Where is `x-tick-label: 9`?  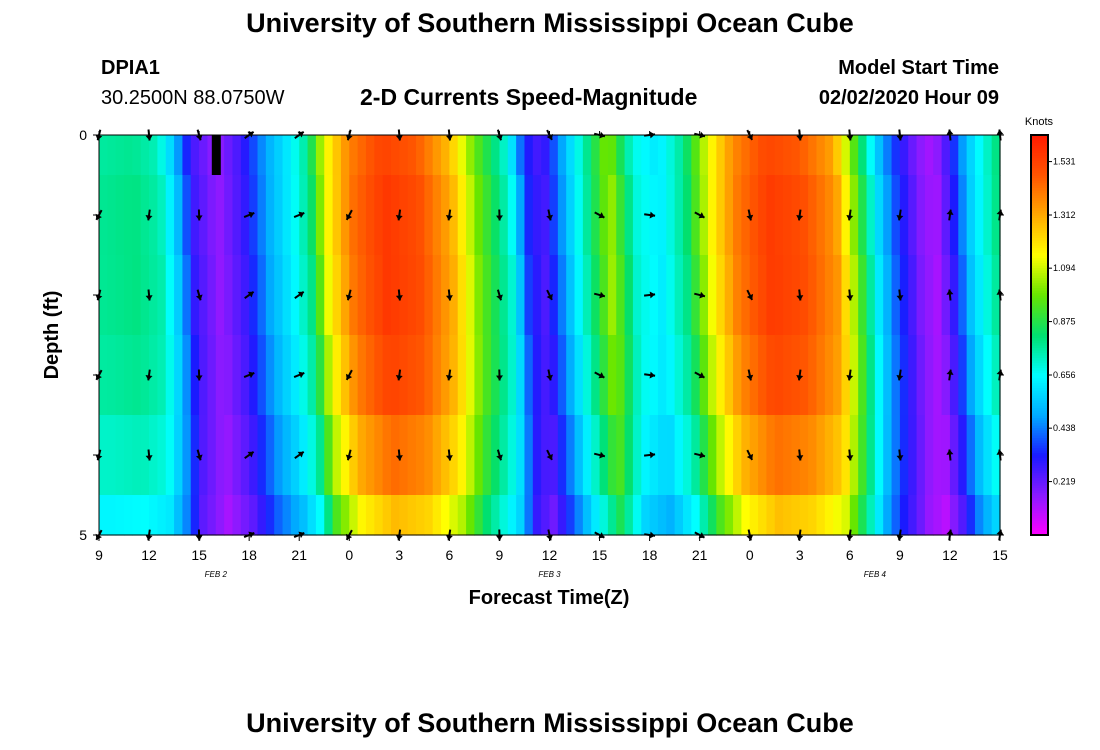
x-tick-label: 9 is located at coordinates (900, 555).